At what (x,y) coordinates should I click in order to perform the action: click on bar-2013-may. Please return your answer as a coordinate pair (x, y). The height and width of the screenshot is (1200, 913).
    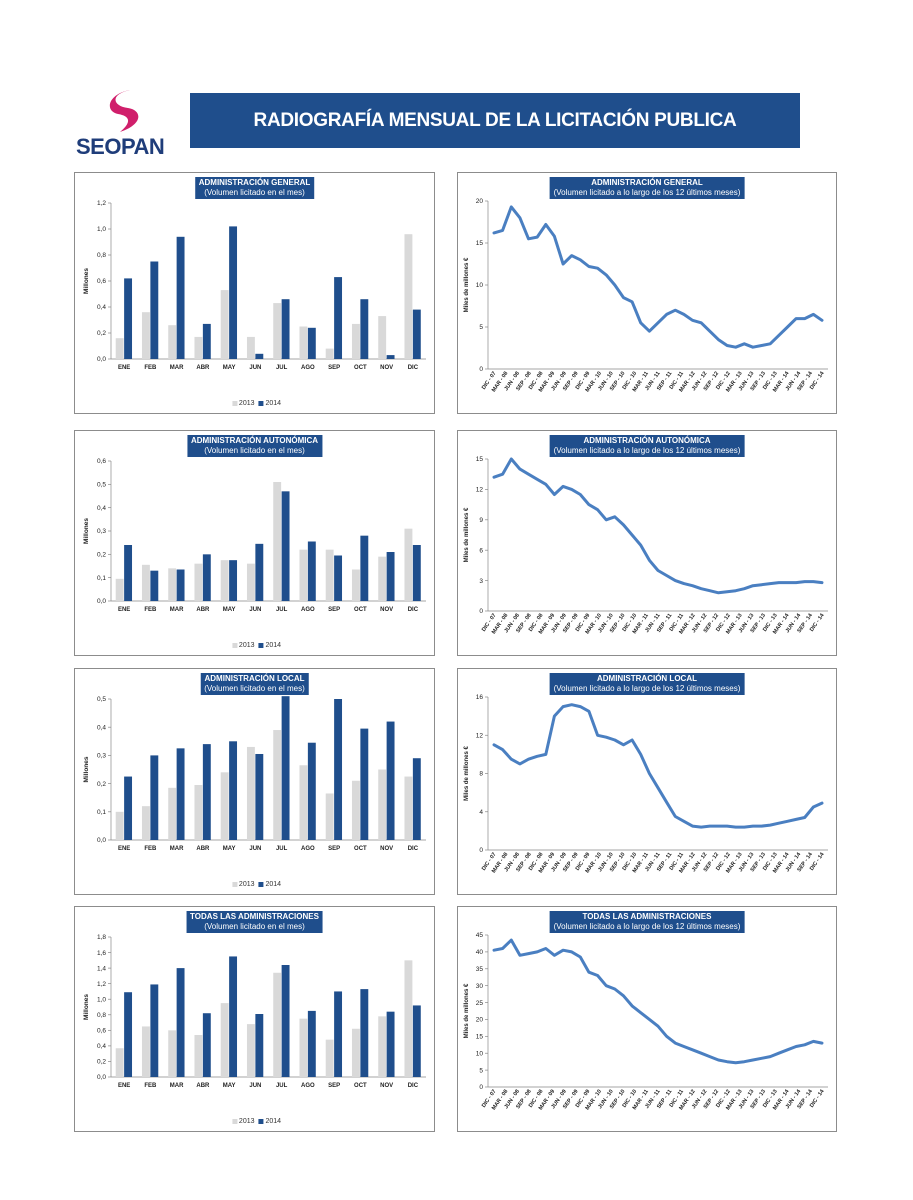
    Looking at the image, I should click on (224, 806).